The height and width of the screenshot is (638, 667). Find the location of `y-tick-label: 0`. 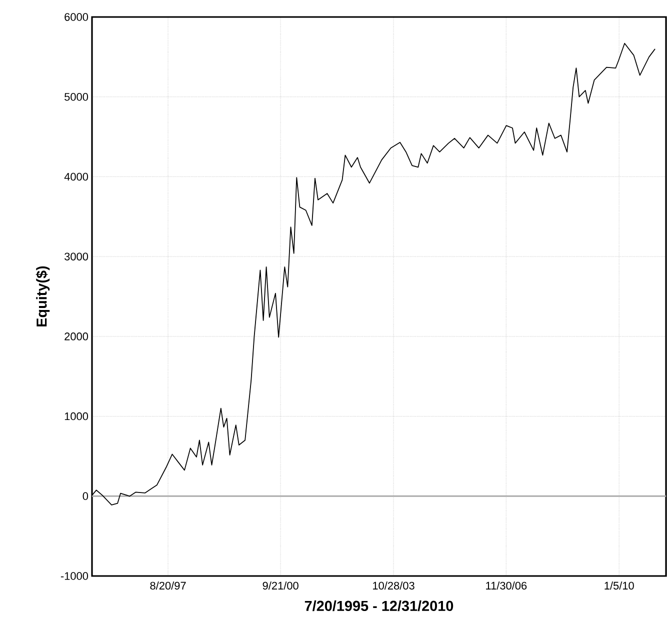

y-tick-label: 0 is located at coordinates (85, 496).